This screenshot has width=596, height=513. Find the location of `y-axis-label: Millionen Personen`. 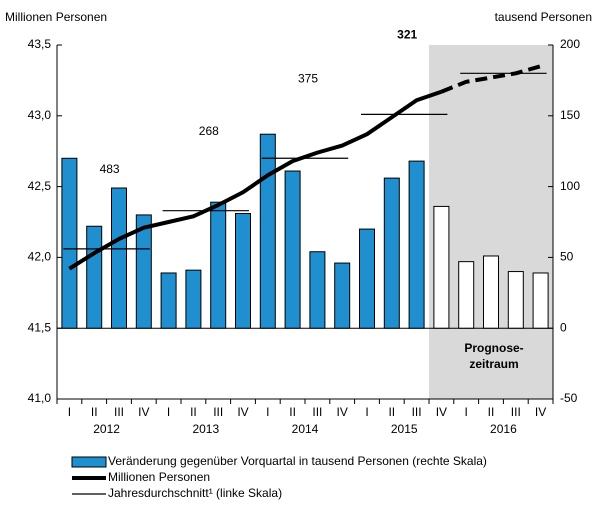

y-axis-label: Millionen Personen is located at coordinates (56, 17).